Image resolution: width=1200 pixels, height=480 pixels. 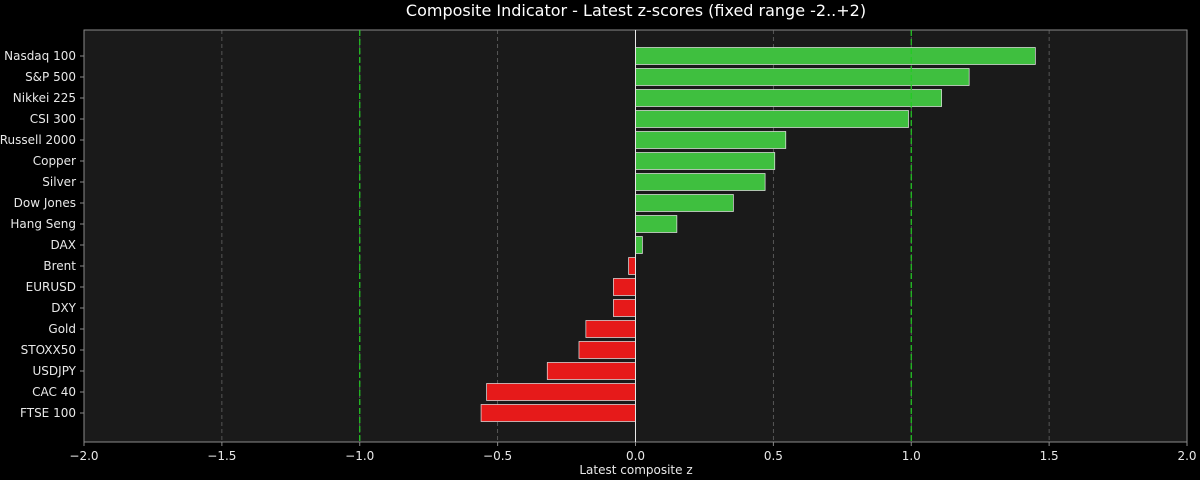 I want to click on x-tick-label: −1.5, so click(x=221, y=456).